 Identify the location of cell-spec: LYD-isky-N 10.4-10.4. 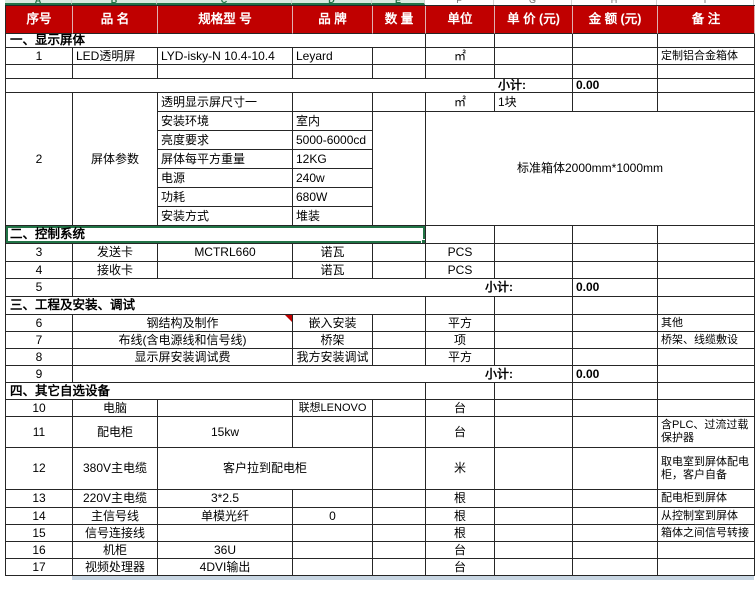
(225, 56).